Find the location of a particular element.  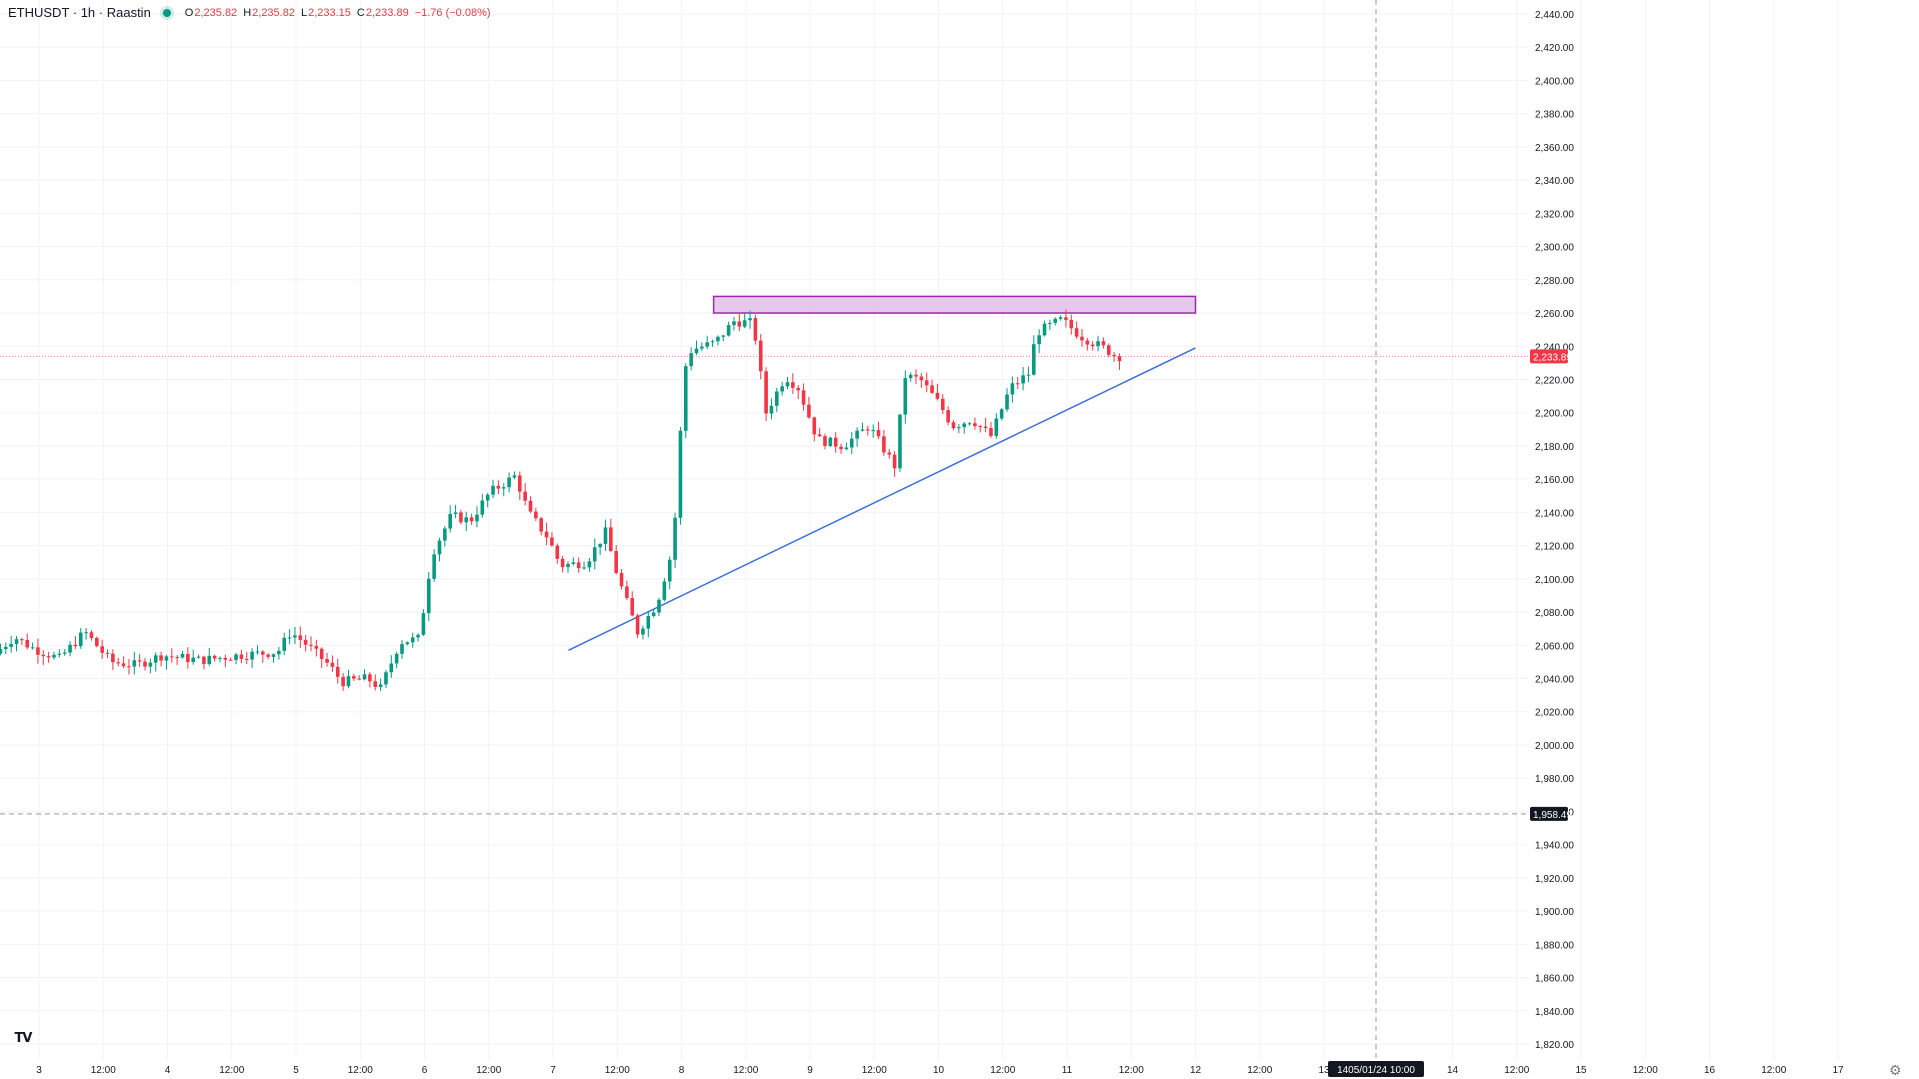

price-tick-label: 2,420.00 is located at coordinates (1554, 48).